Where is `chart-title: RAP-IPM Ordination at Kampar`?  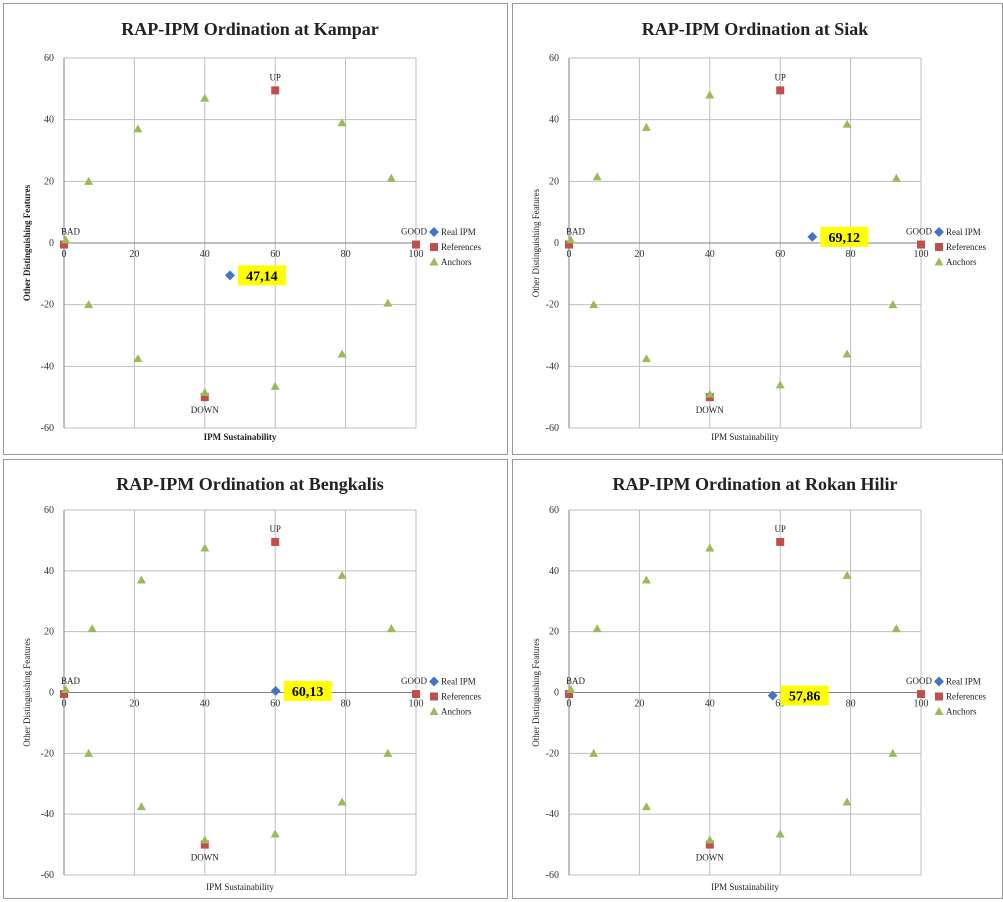 chart-title: RAP-IPM Ordination at Kampar is located at coordinates (249, 29).